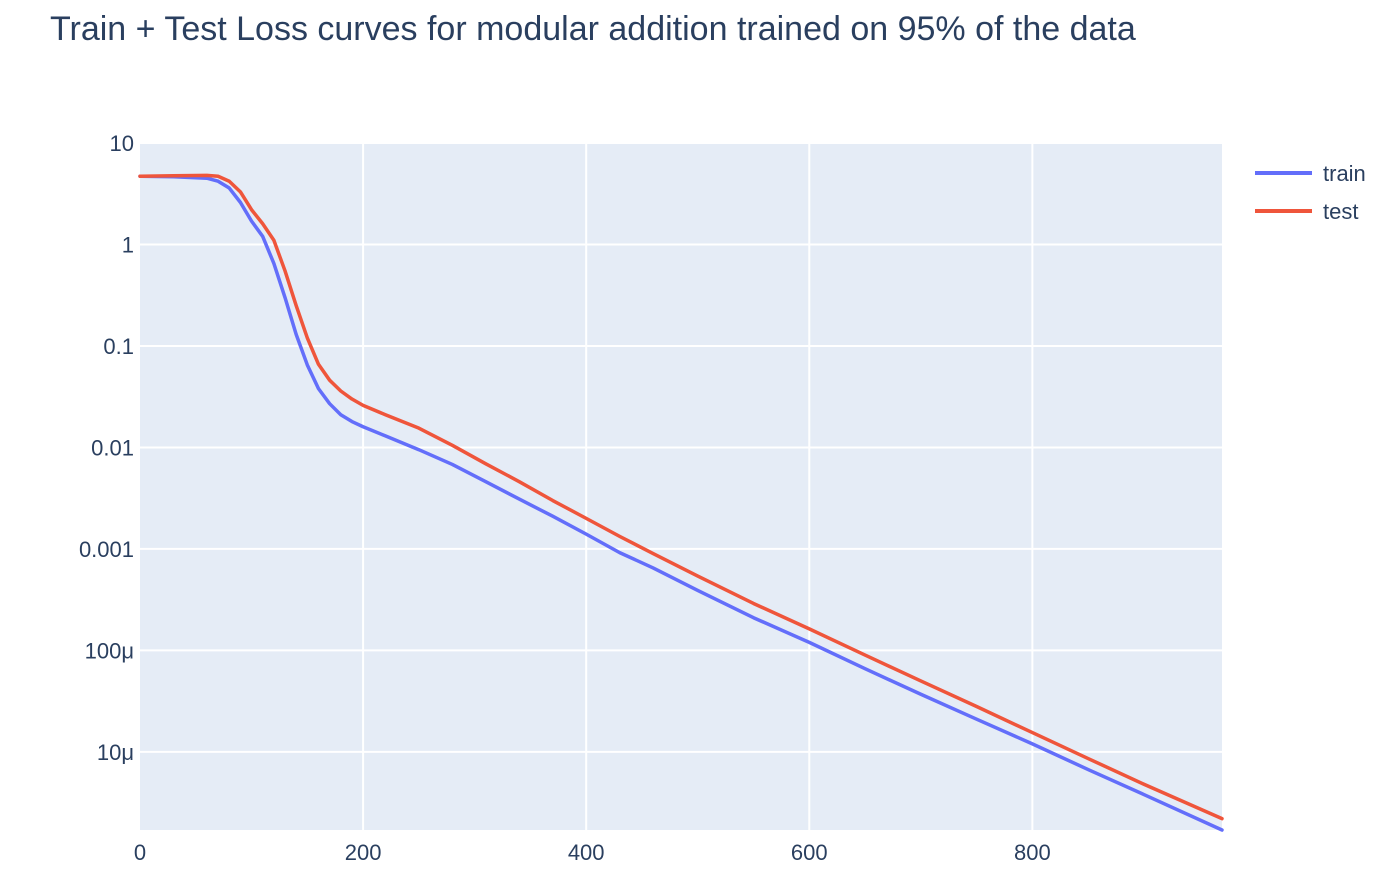 This screenshot has width=1388, height=880. What do you see at coordinates (363, 852) in the screenshot?
I see `x-tick-label: 200` at bounding box center [363, 852].